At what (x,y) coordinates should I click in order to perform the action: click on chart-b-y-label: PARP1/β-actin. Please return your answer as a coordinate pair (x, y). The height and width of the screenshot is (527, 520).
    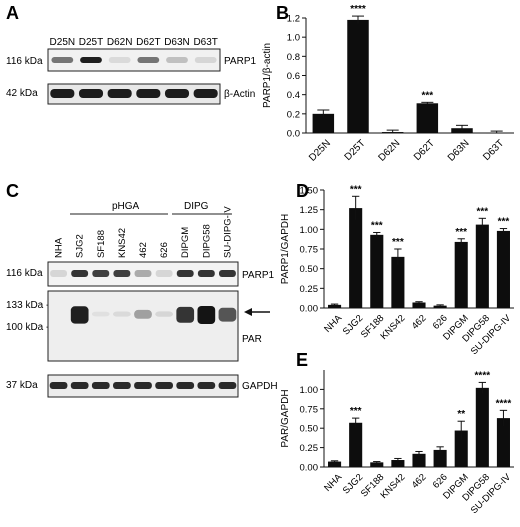
    Looking at the image, I should click on (267, 75).